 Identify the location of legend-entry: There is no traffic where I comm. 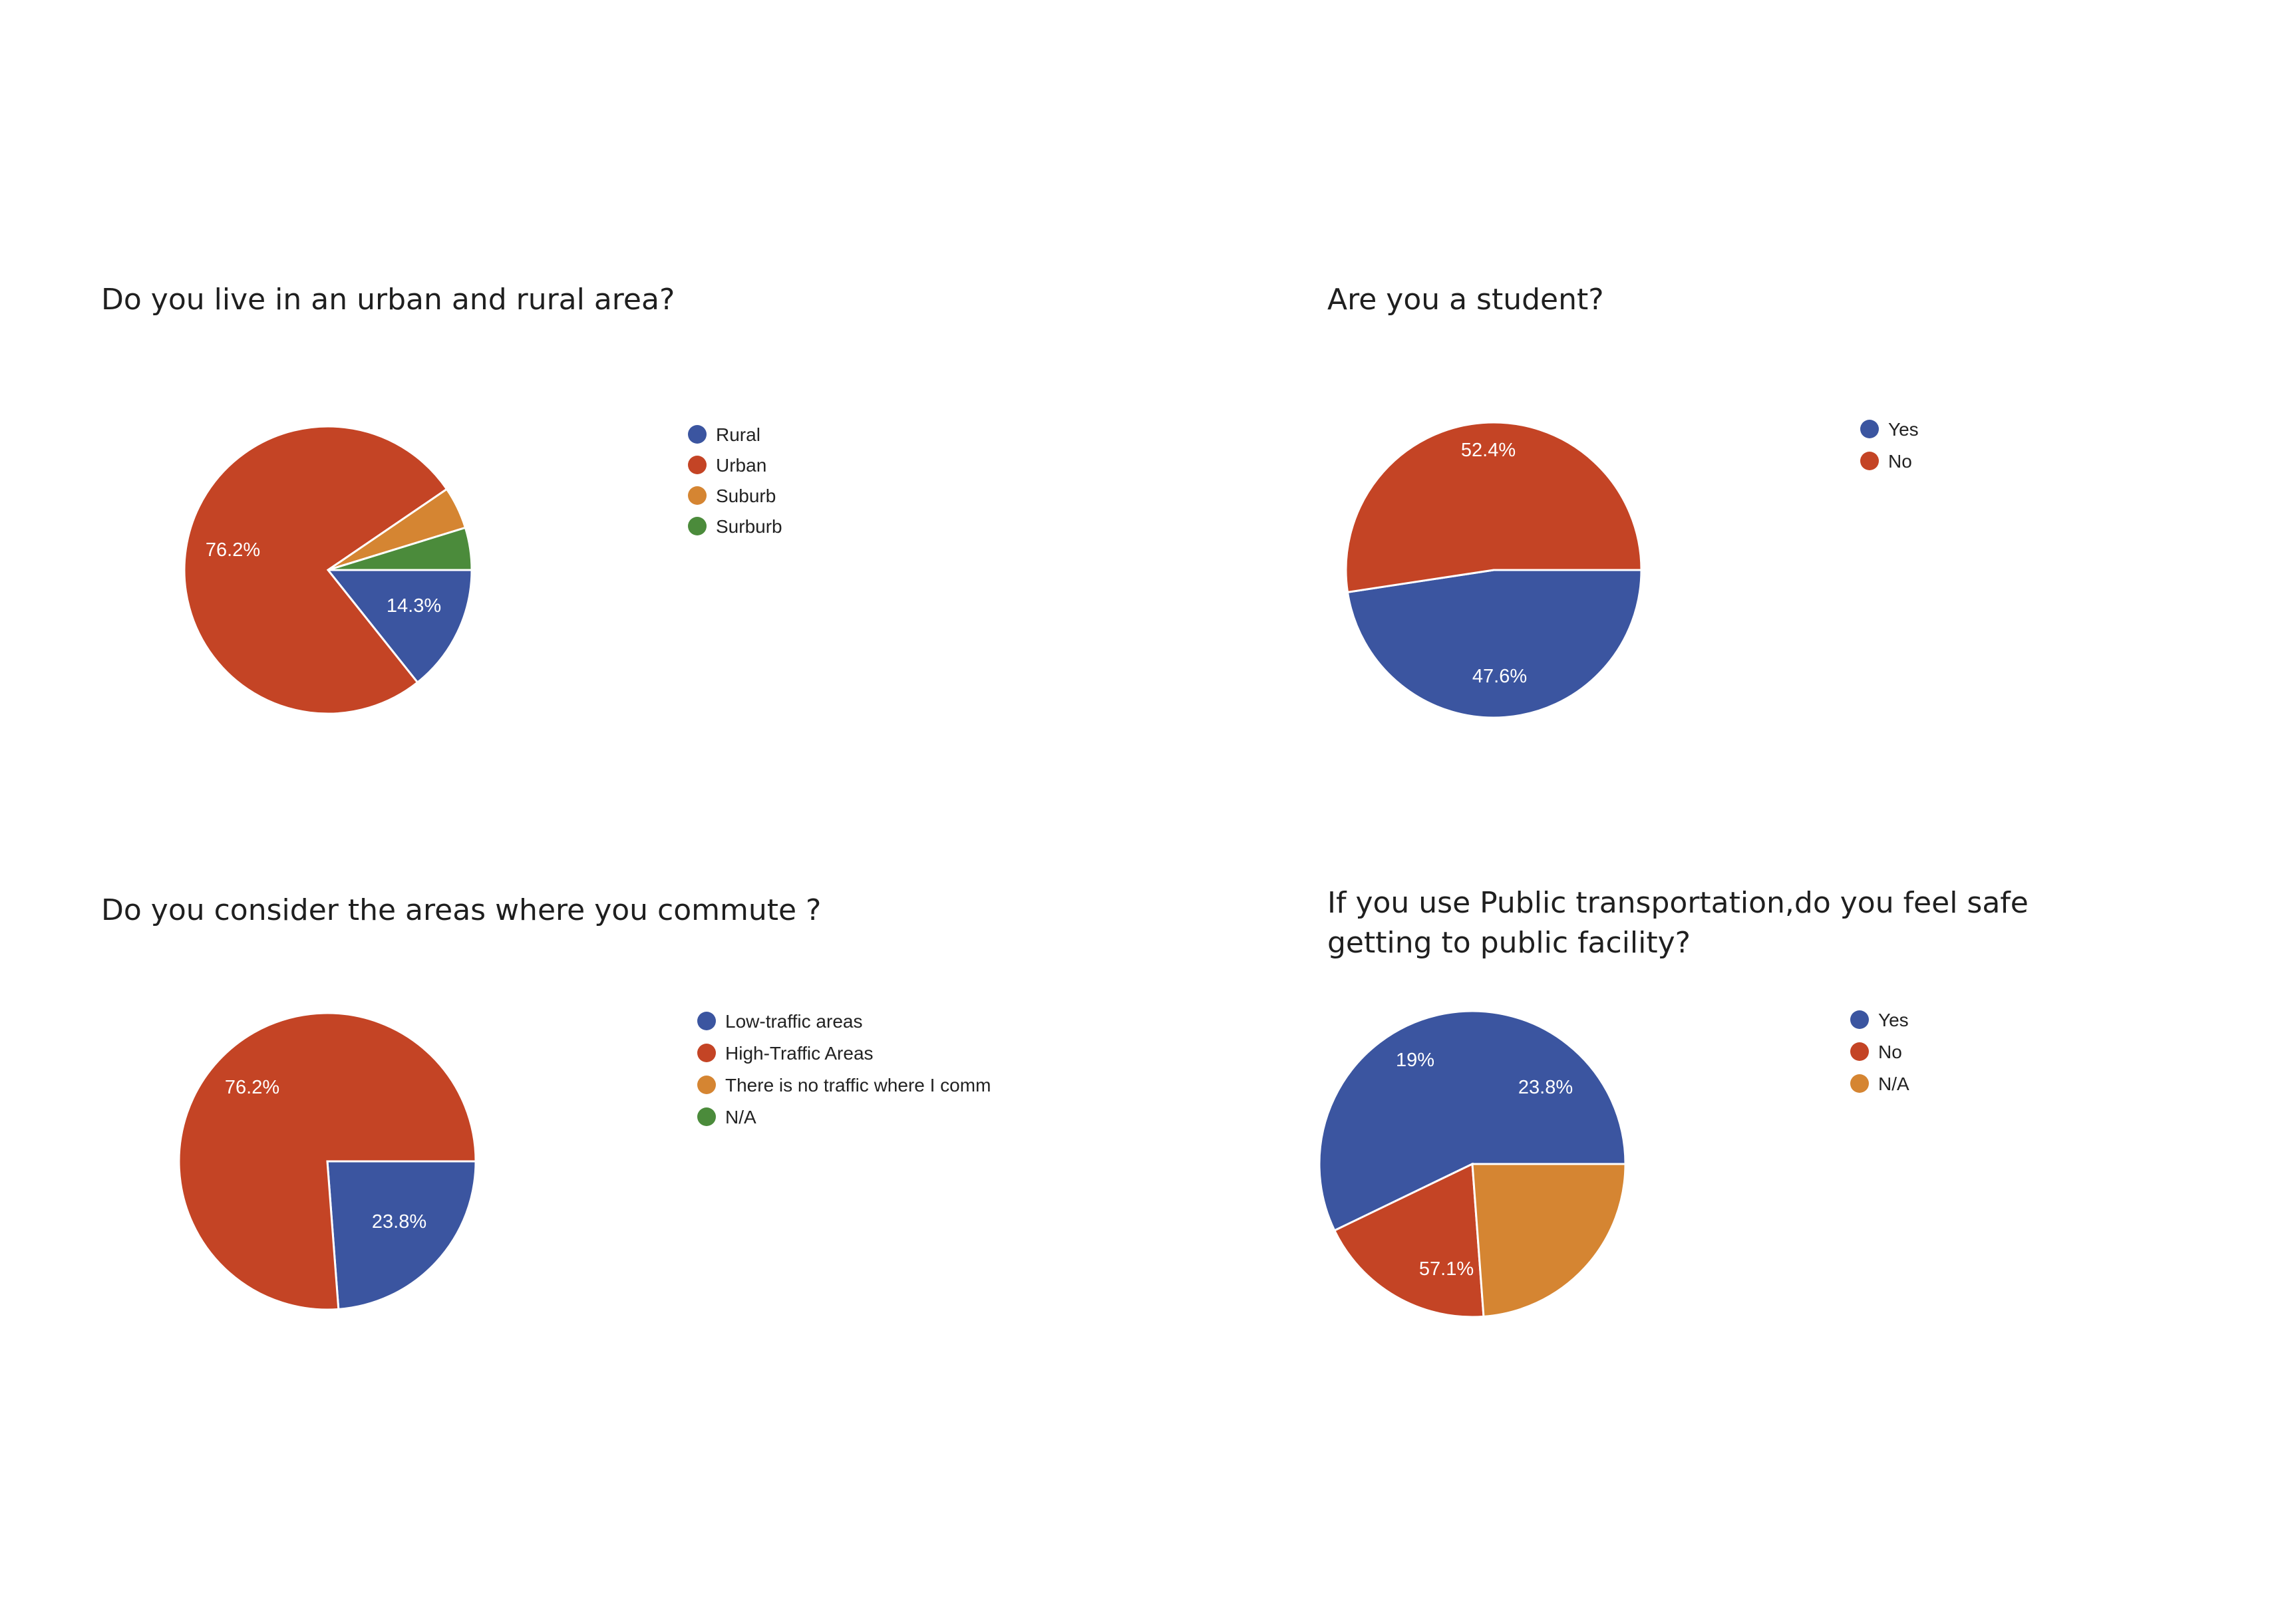
(858, 1085).